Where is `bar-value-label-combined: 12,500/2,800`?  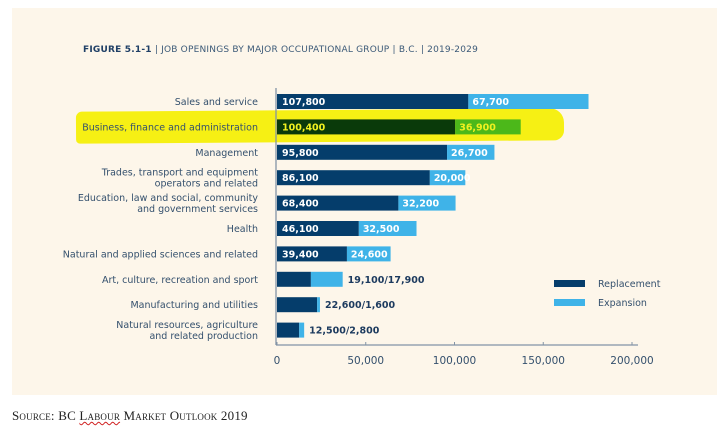
bar-value-label-combined: 12,500/2,800 is located at coordinates (344, 331).